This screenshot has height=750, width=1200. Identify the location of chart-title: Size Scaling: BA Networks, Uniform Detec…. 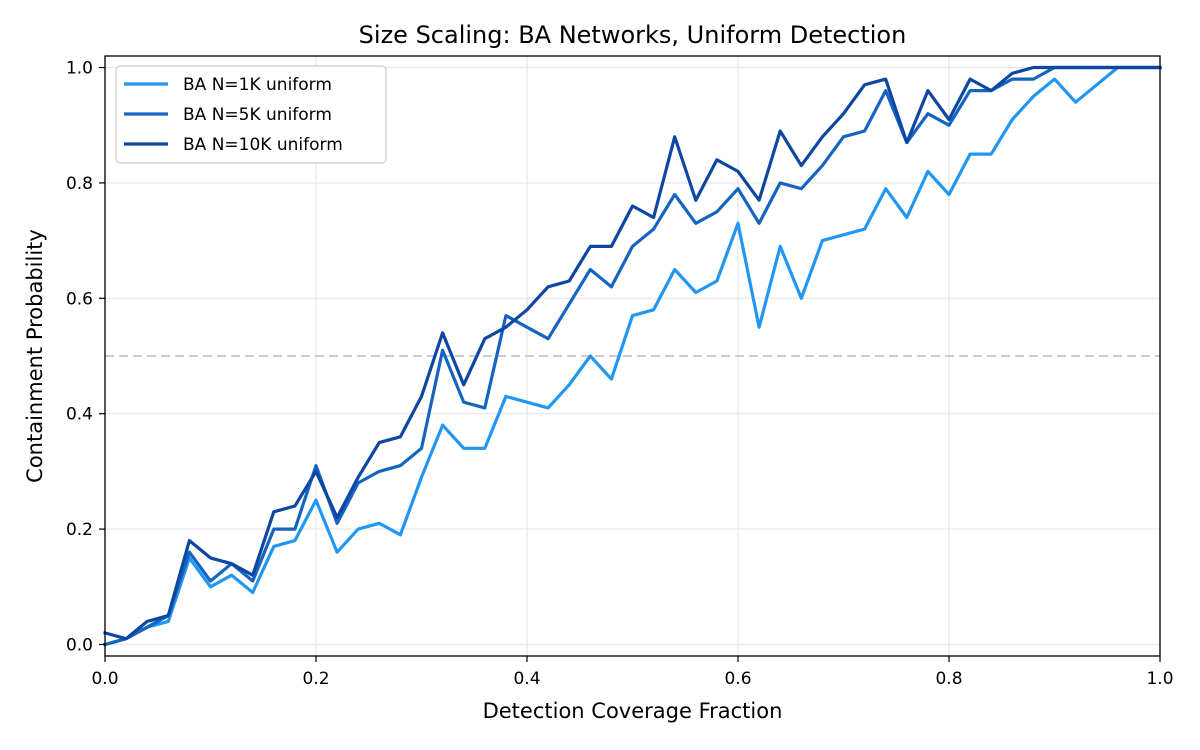
(633, 35).